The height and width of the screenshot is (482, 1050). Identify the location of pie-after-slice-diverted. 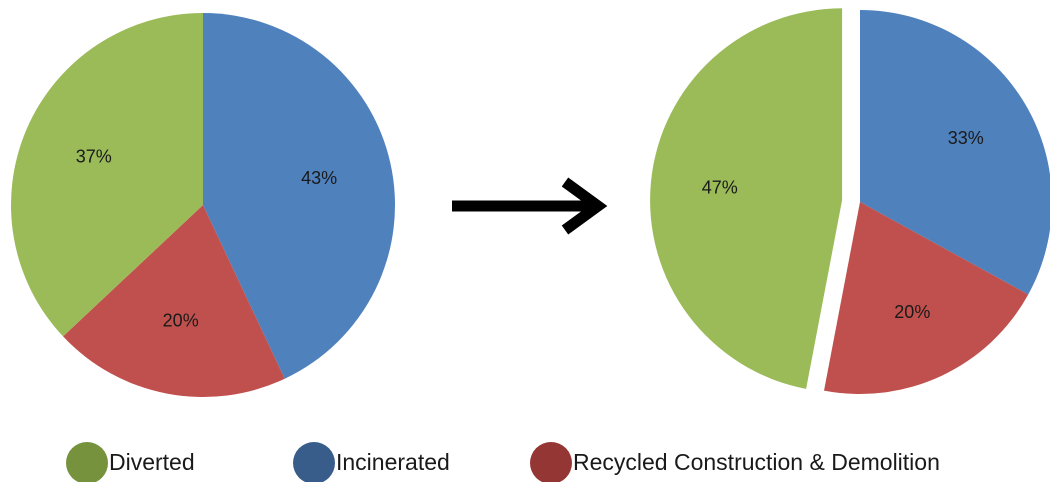
(746, 198).